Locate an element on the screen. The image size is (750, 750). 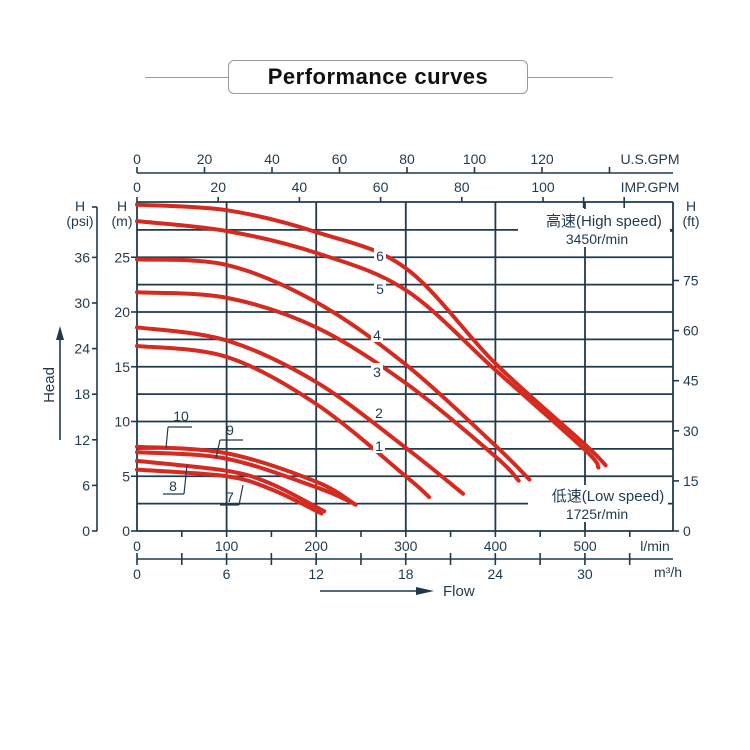
imp-gpm-tick-label: 60 is located at coordinates (381, 187).